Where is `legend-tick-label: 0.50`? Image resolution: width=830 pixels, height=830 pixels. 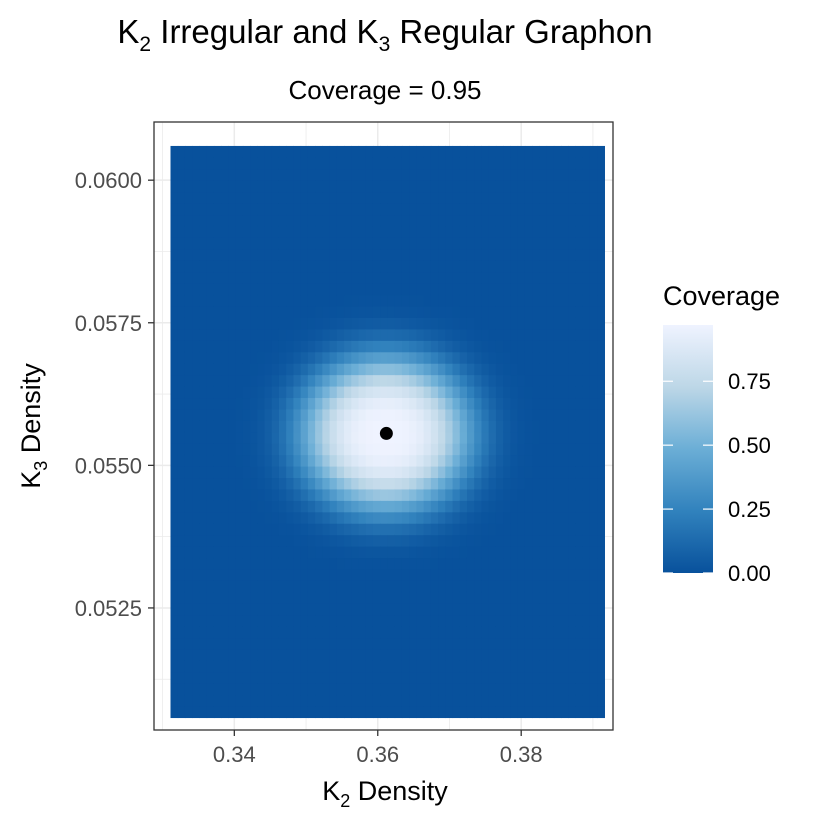 legend-tick-label: 0.50 is located at coordinates (749, 445).